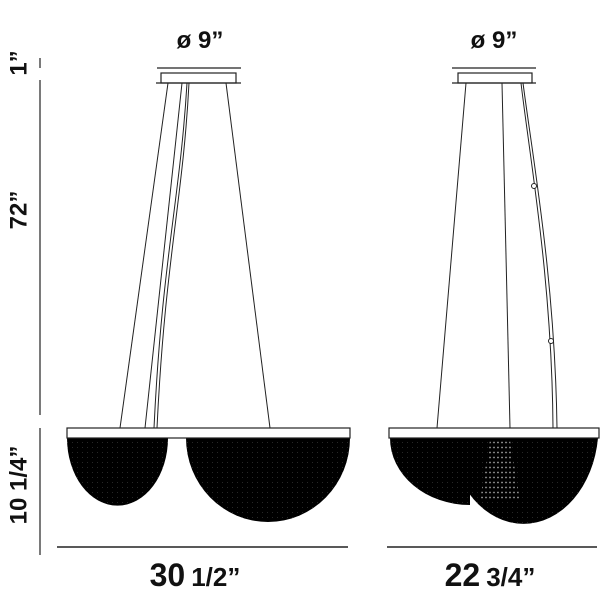 The height and width of the screenshot is (600, 600). What do you see at coordinates (497, 255) in the screenshot?
I see `side-suspension-cables` at bounding box center [497, 255].